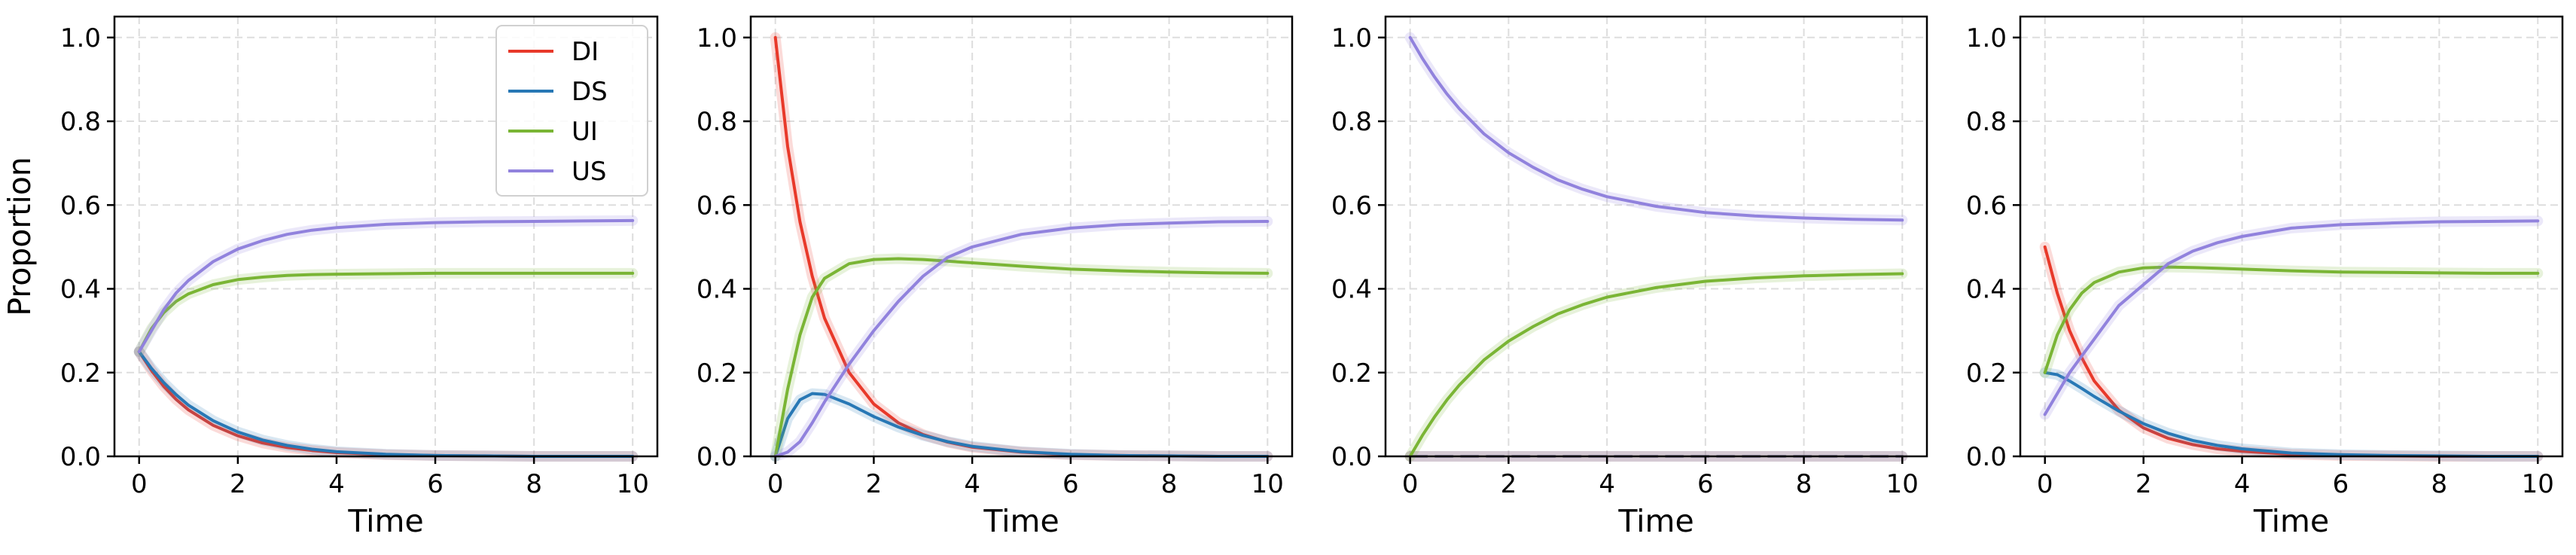 This screenshot has height=555, width=2576. I want to click on y-axis-label: Proportion, so click(20, 236).